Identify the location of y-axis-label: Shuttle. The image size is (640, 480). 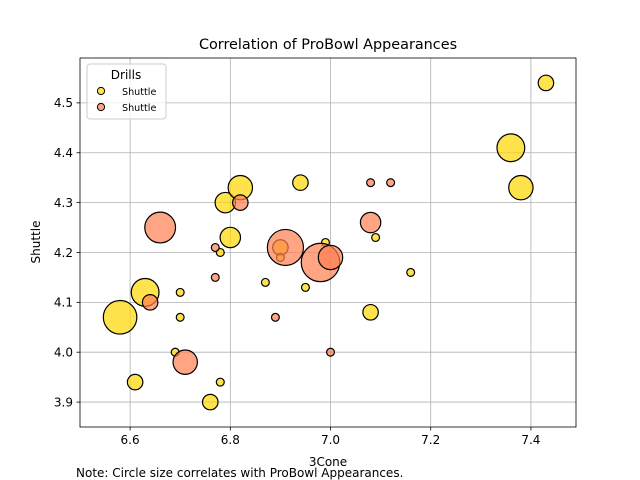
(36, 242).